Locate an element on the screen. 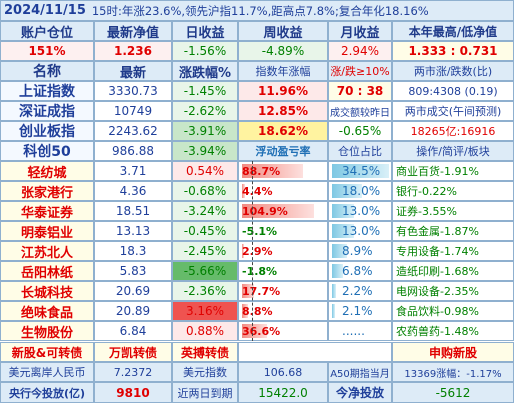  stock-pnl: -1.8% is located at coordinates (260, 271).